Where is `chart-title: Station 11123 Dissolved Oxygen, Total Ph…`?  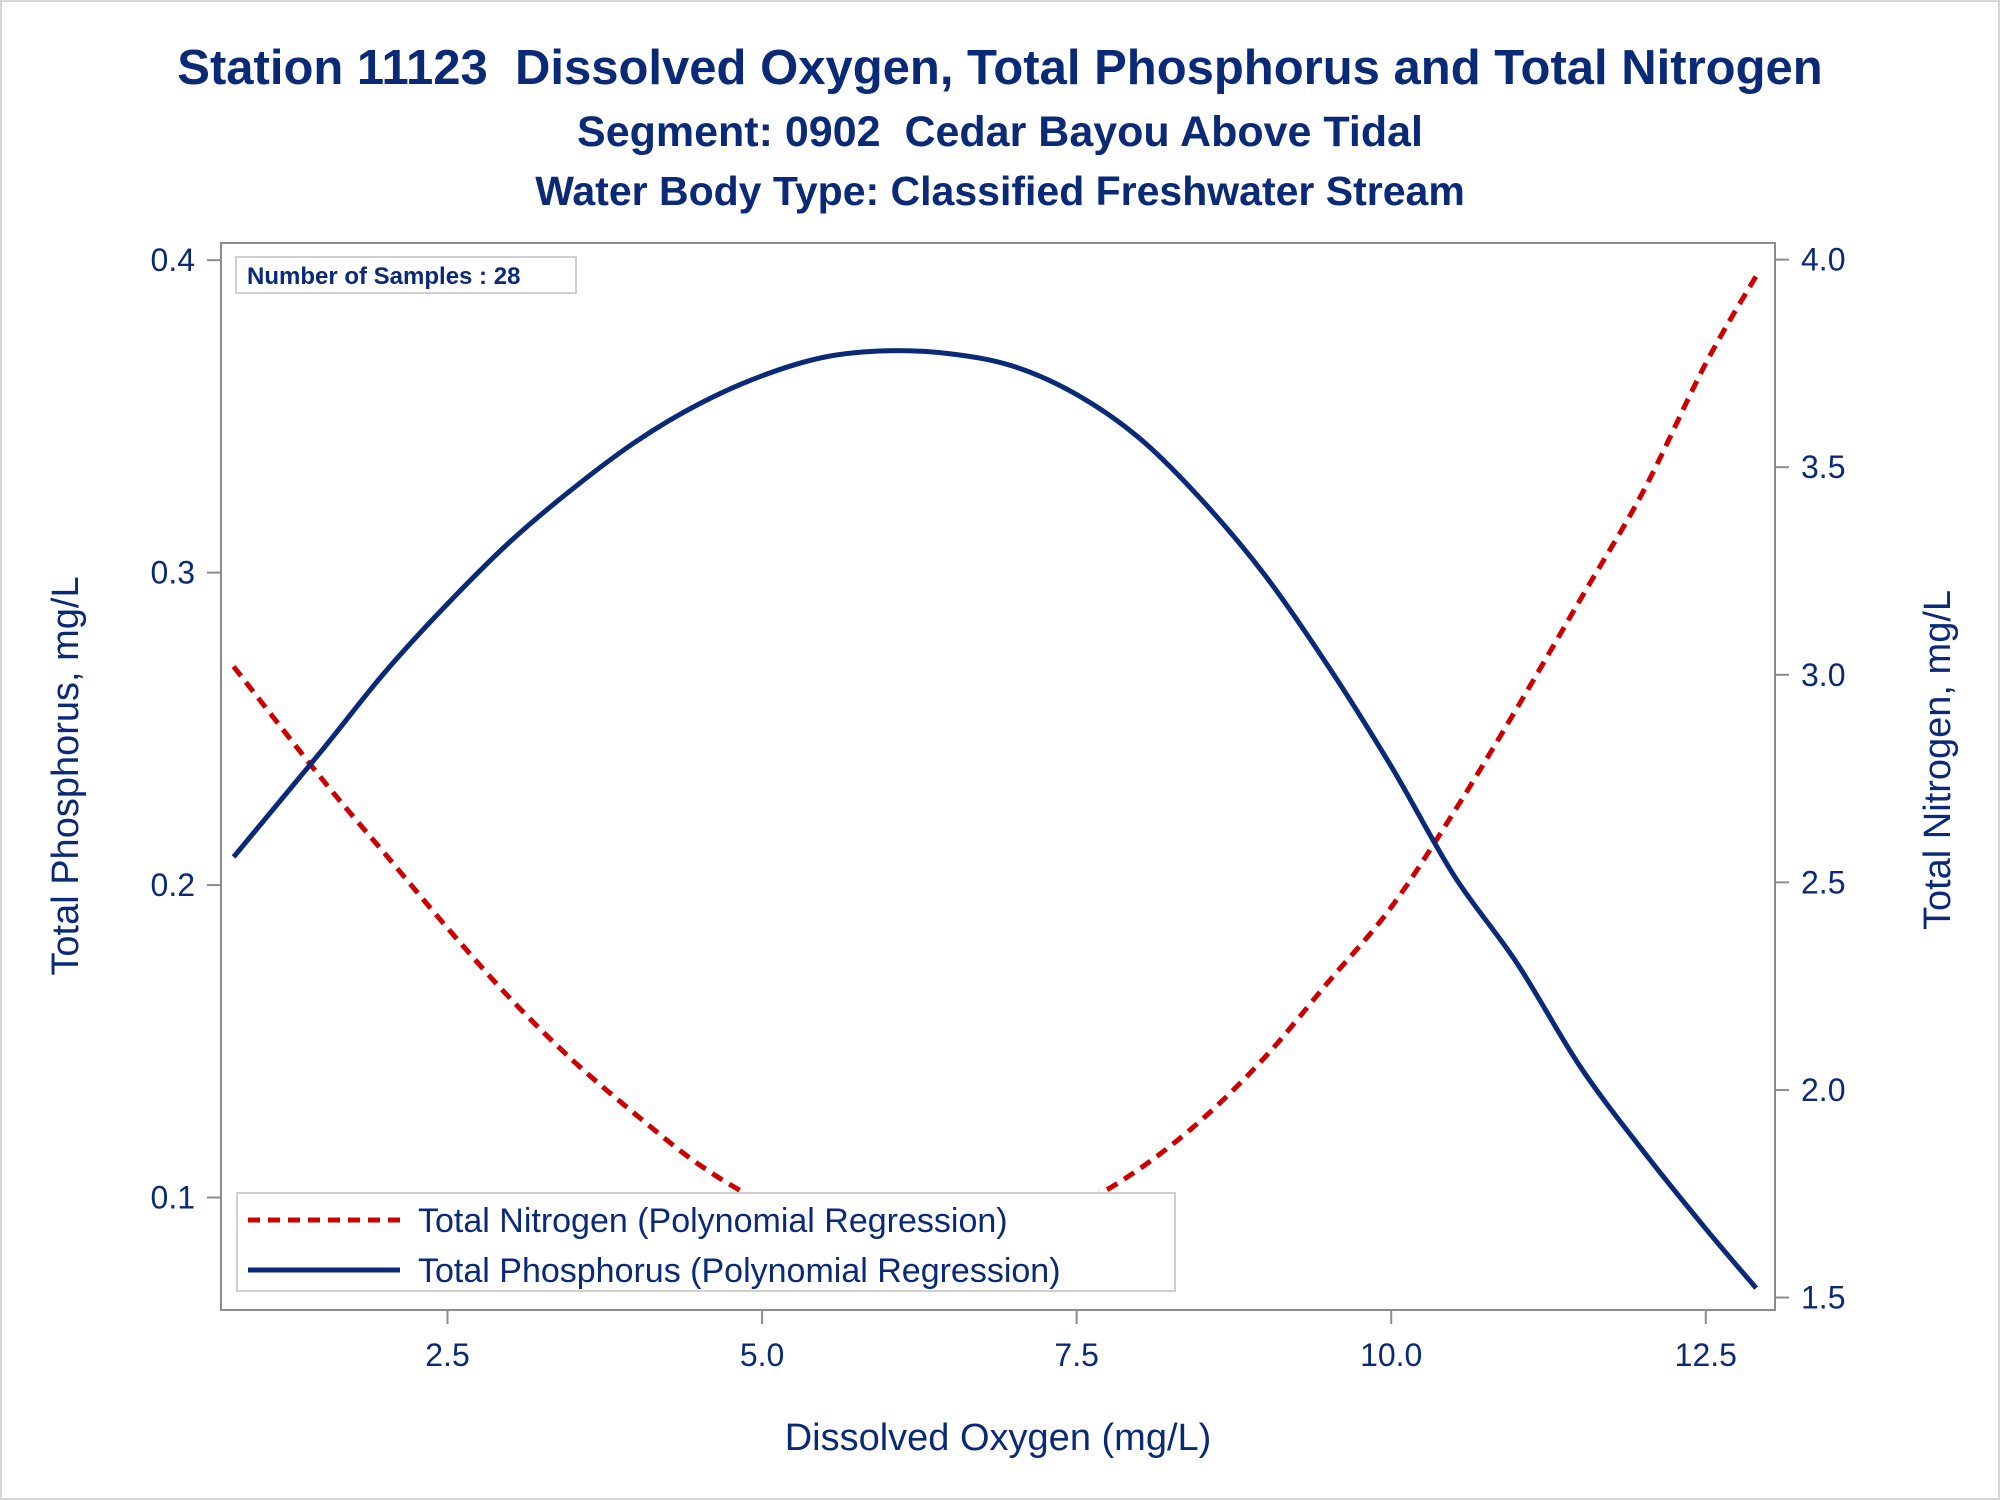
chart-title: Station 11123 Dissolved Oxygen, Total Ph… is located at coordinates (1000, 68).